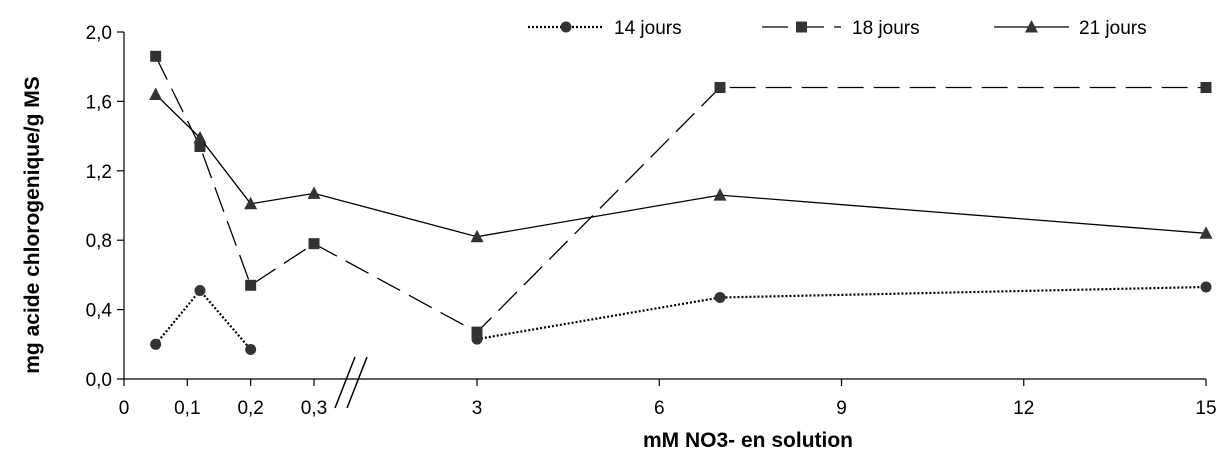 Image resolution: width=1223 pixels, height=453 pixels. Describe the element at coordinates (648, 28) in the screenshot. I see `legend-label: 14 jours` at that location.